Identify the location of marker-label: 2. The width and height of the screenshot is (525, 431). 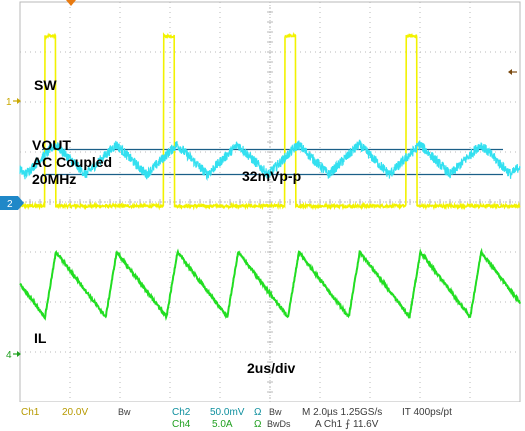
(10, 204).